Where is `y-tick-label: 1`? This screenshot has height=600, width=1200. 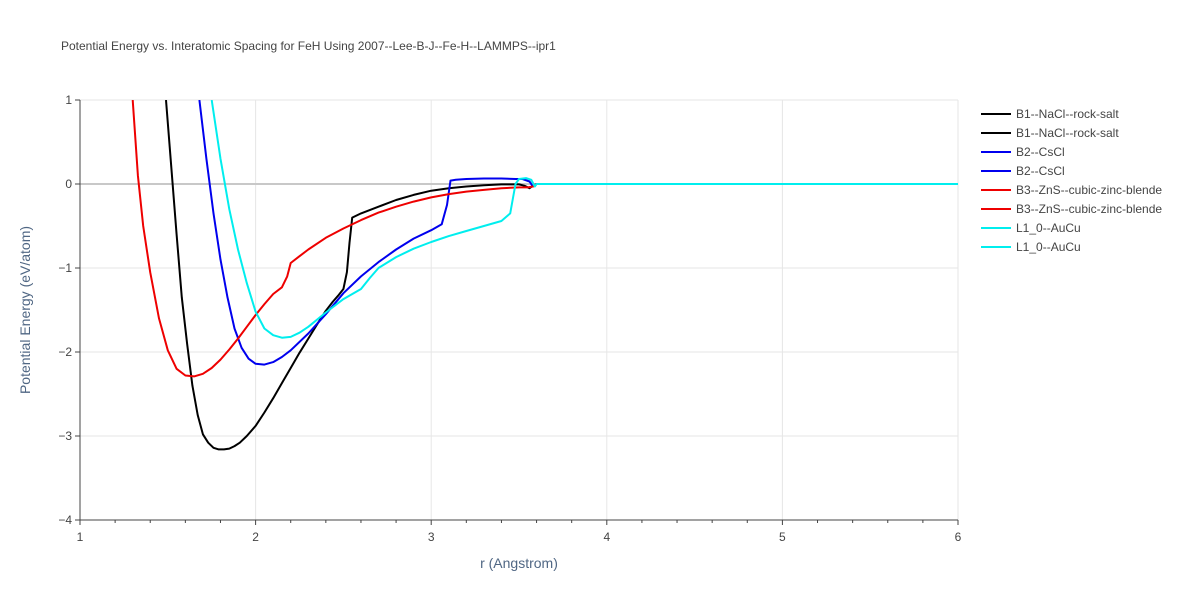 y-tick-label: 1 is located at coordinates (68, 100).